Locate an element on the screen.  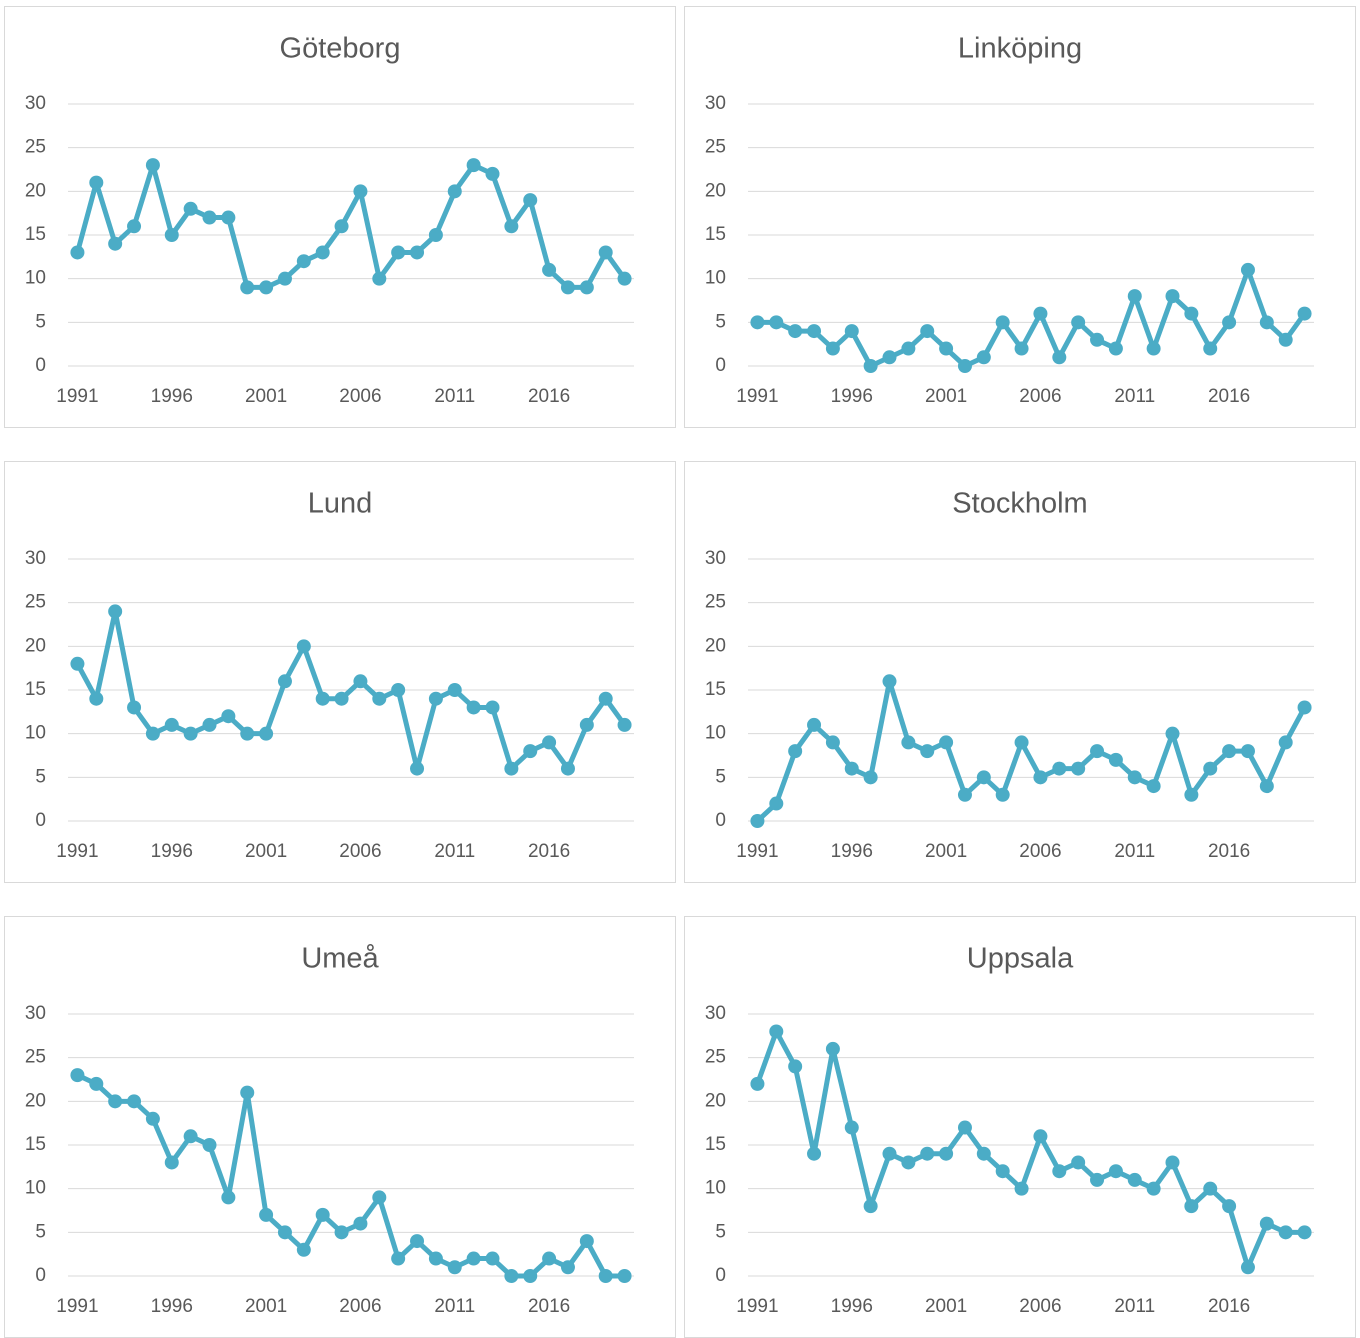
y-tick-label: 30 is located at coordinates (35, 103).